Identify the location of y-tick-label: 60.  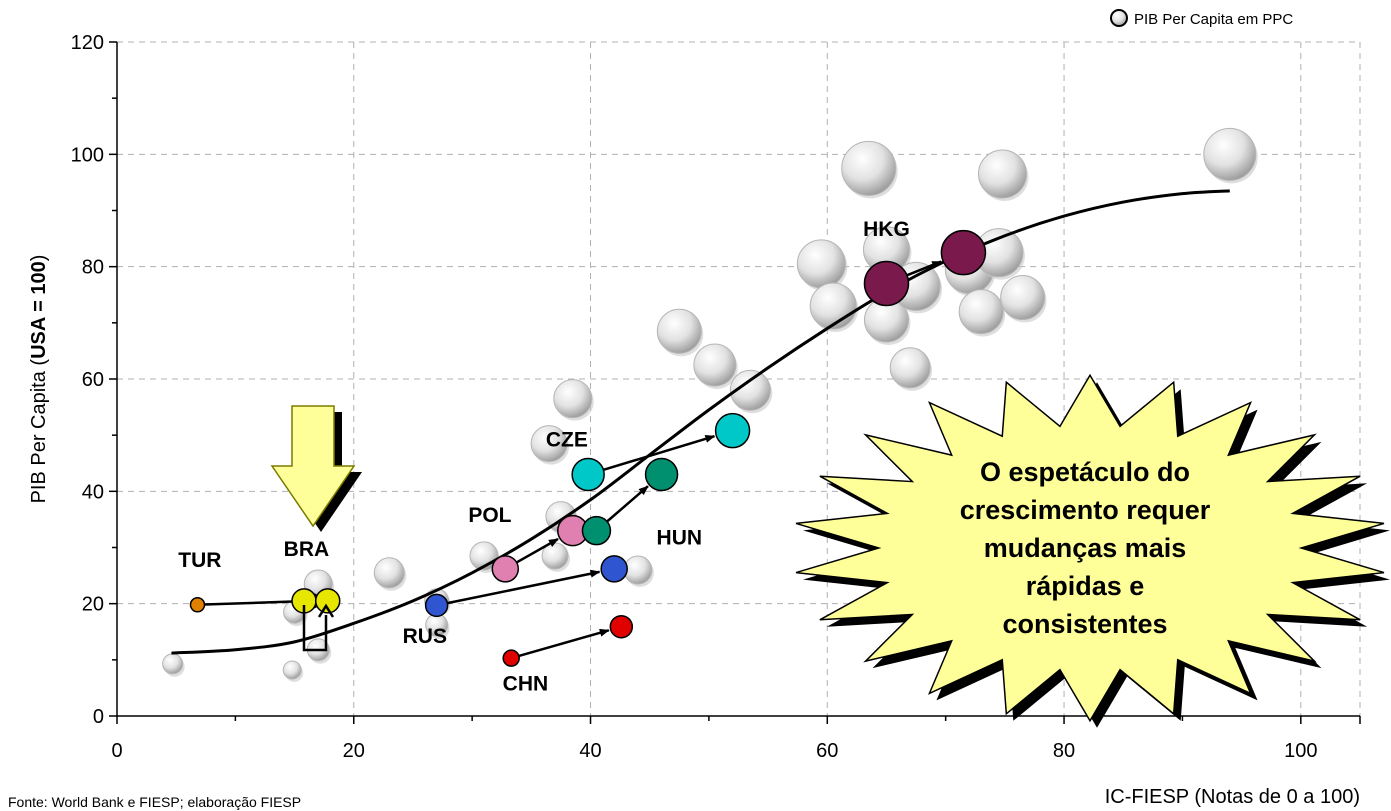
(93, 380).